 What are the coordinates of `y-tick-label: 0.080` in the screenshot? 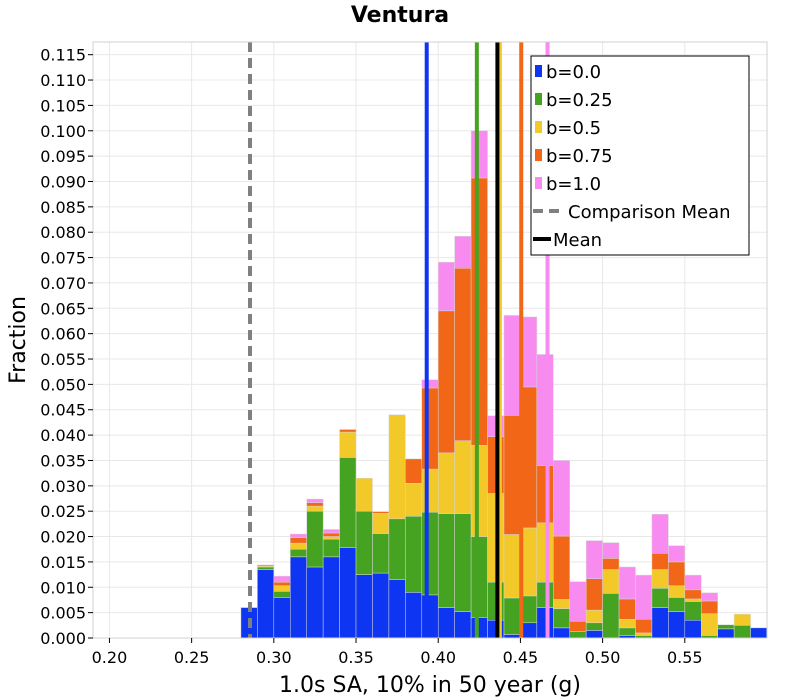 It's located at (63, 232).